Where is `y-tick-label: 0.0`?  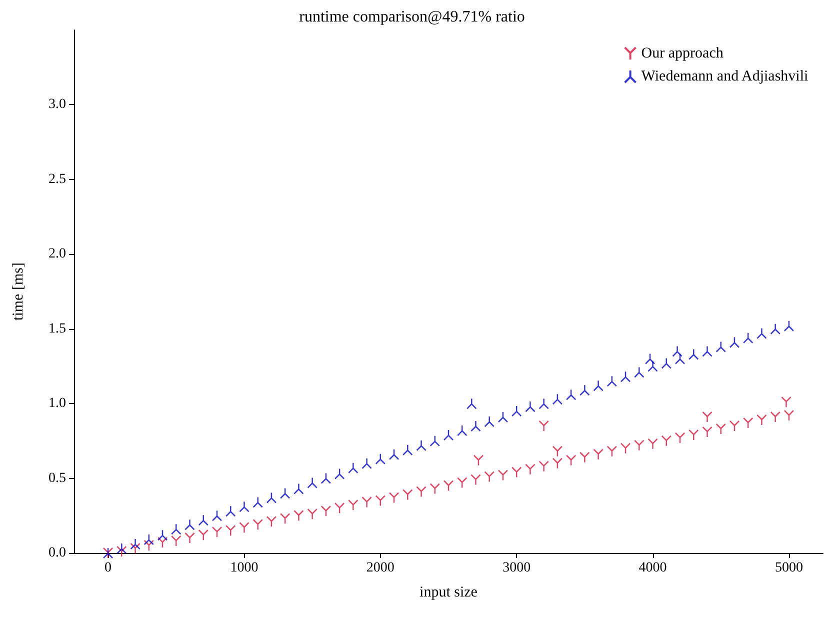
y-tick-label: 0.0 is located at coordinates (57, 553).